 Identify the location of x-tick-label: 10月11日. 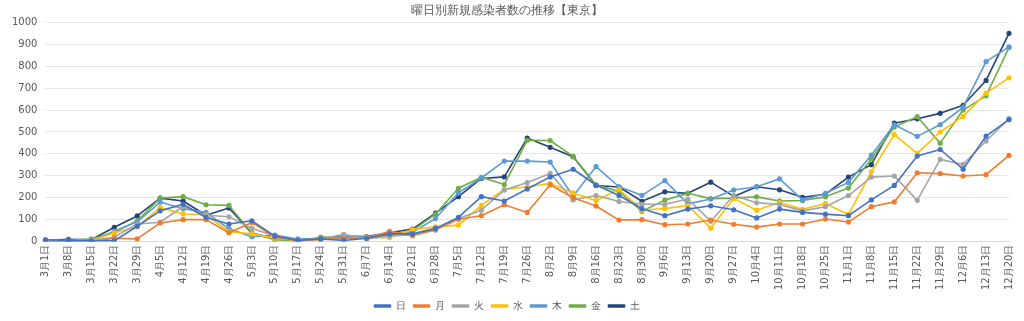
(779, 267).